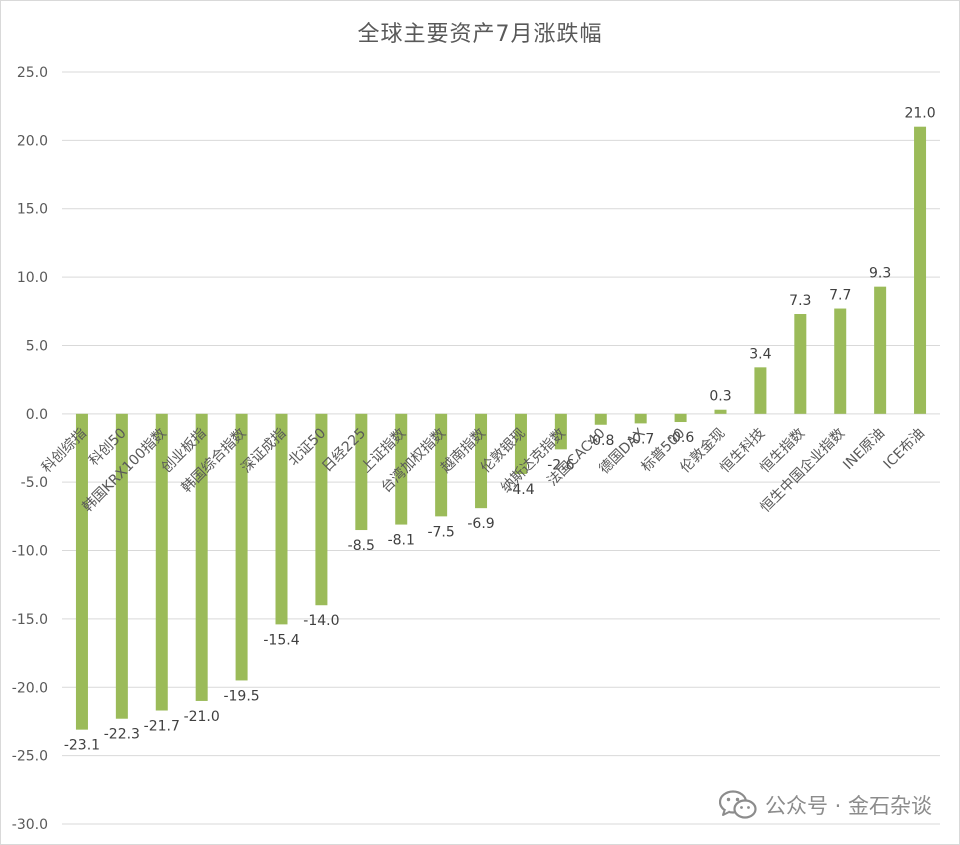 This screenshot has width=960, height=845. What do you see at coordinates (440, 532) in the screenshot?
I see `data-label: -7.5` at bounding box center [440, 532].